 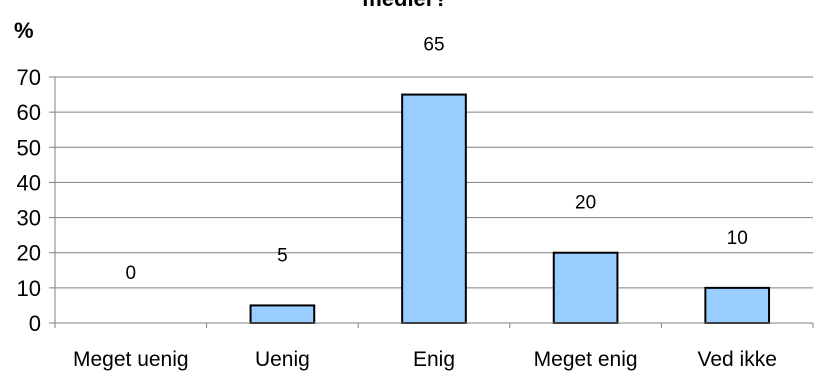 What do you see at coordinates (282, 359) in the screenshot?
I see `x-tick-label: Uenig` at bounding box center [282, 359].